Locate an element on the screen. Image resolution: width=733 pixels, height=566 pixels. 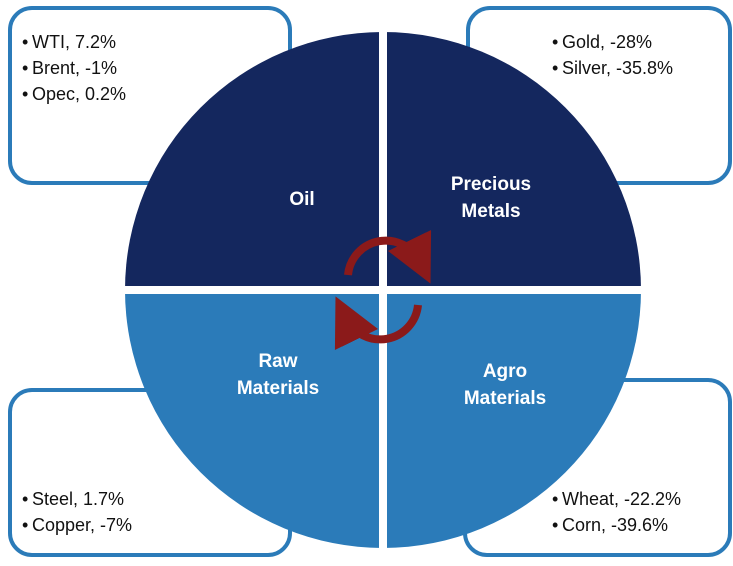
quadrant-label: Raw is located at coordinates (277, 361).